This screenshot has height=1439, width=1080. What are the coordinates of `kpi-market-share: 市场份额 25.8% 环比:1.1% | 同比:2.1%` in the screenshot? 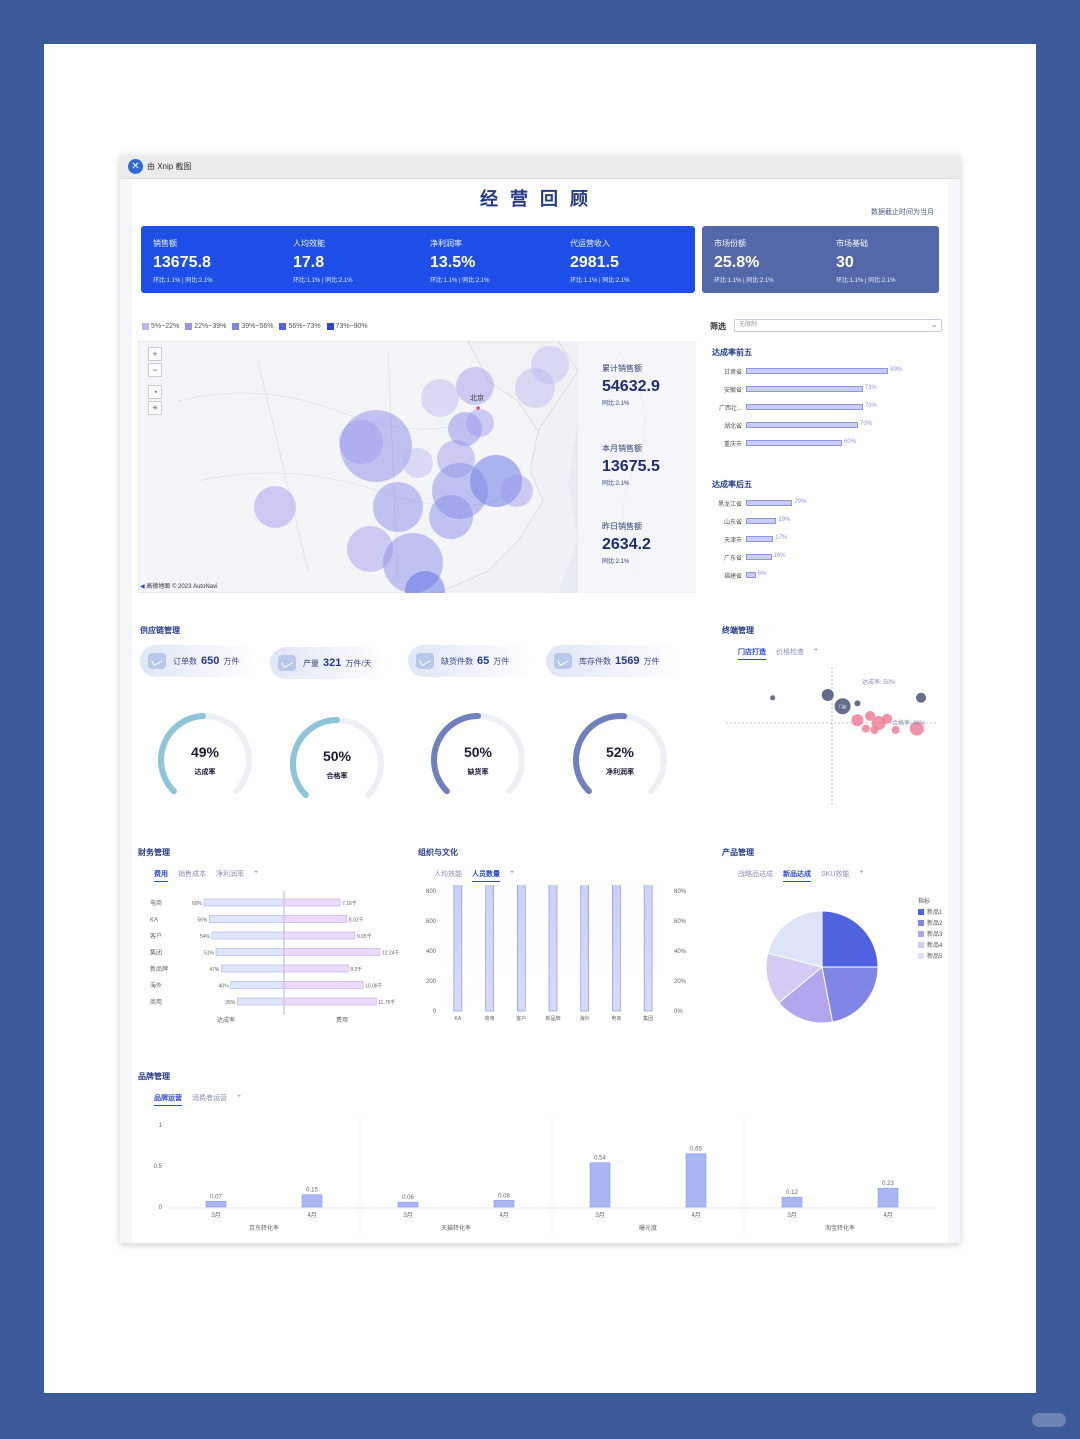 It's located at (744, 261).